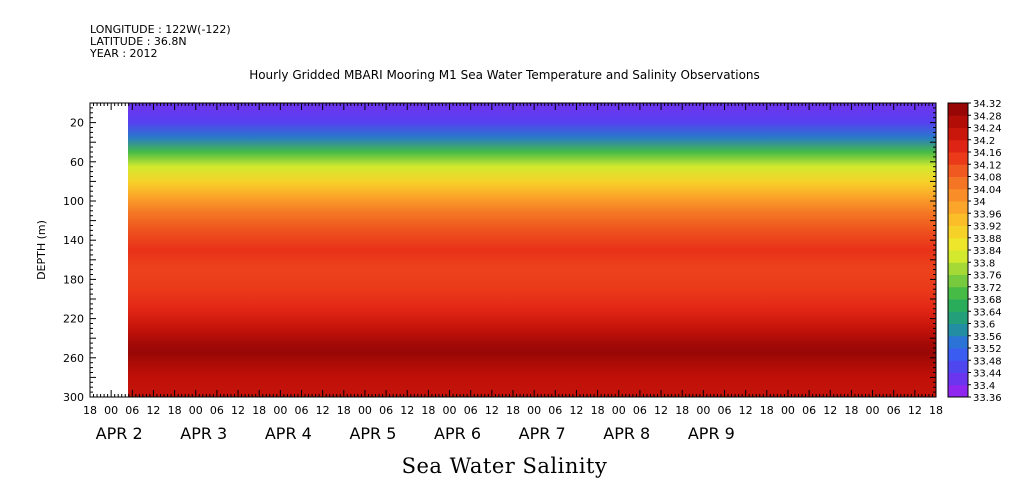 The image size is (1009, 504). Describe the element at coordinates (987, 190) in the screenshot. I see `colorbar-label: 34.04` at that location.